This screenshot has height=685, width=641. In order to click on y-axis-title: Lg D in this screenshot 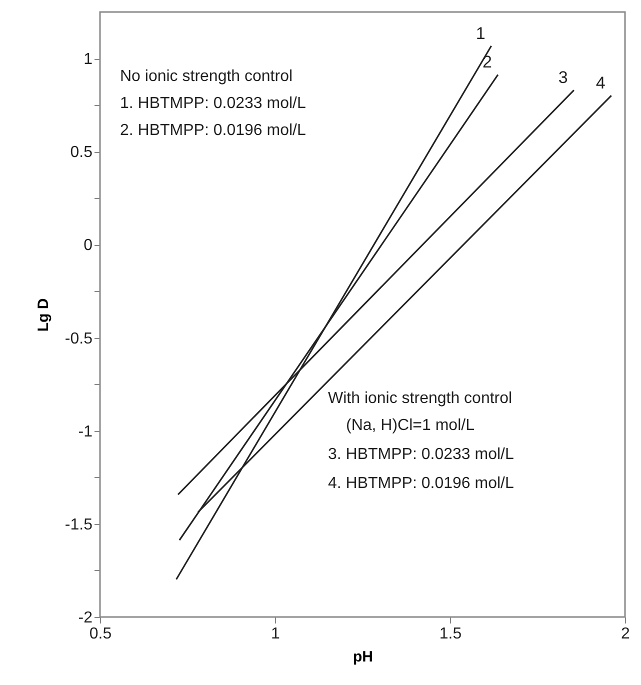, I will do `click(43, 315)`.